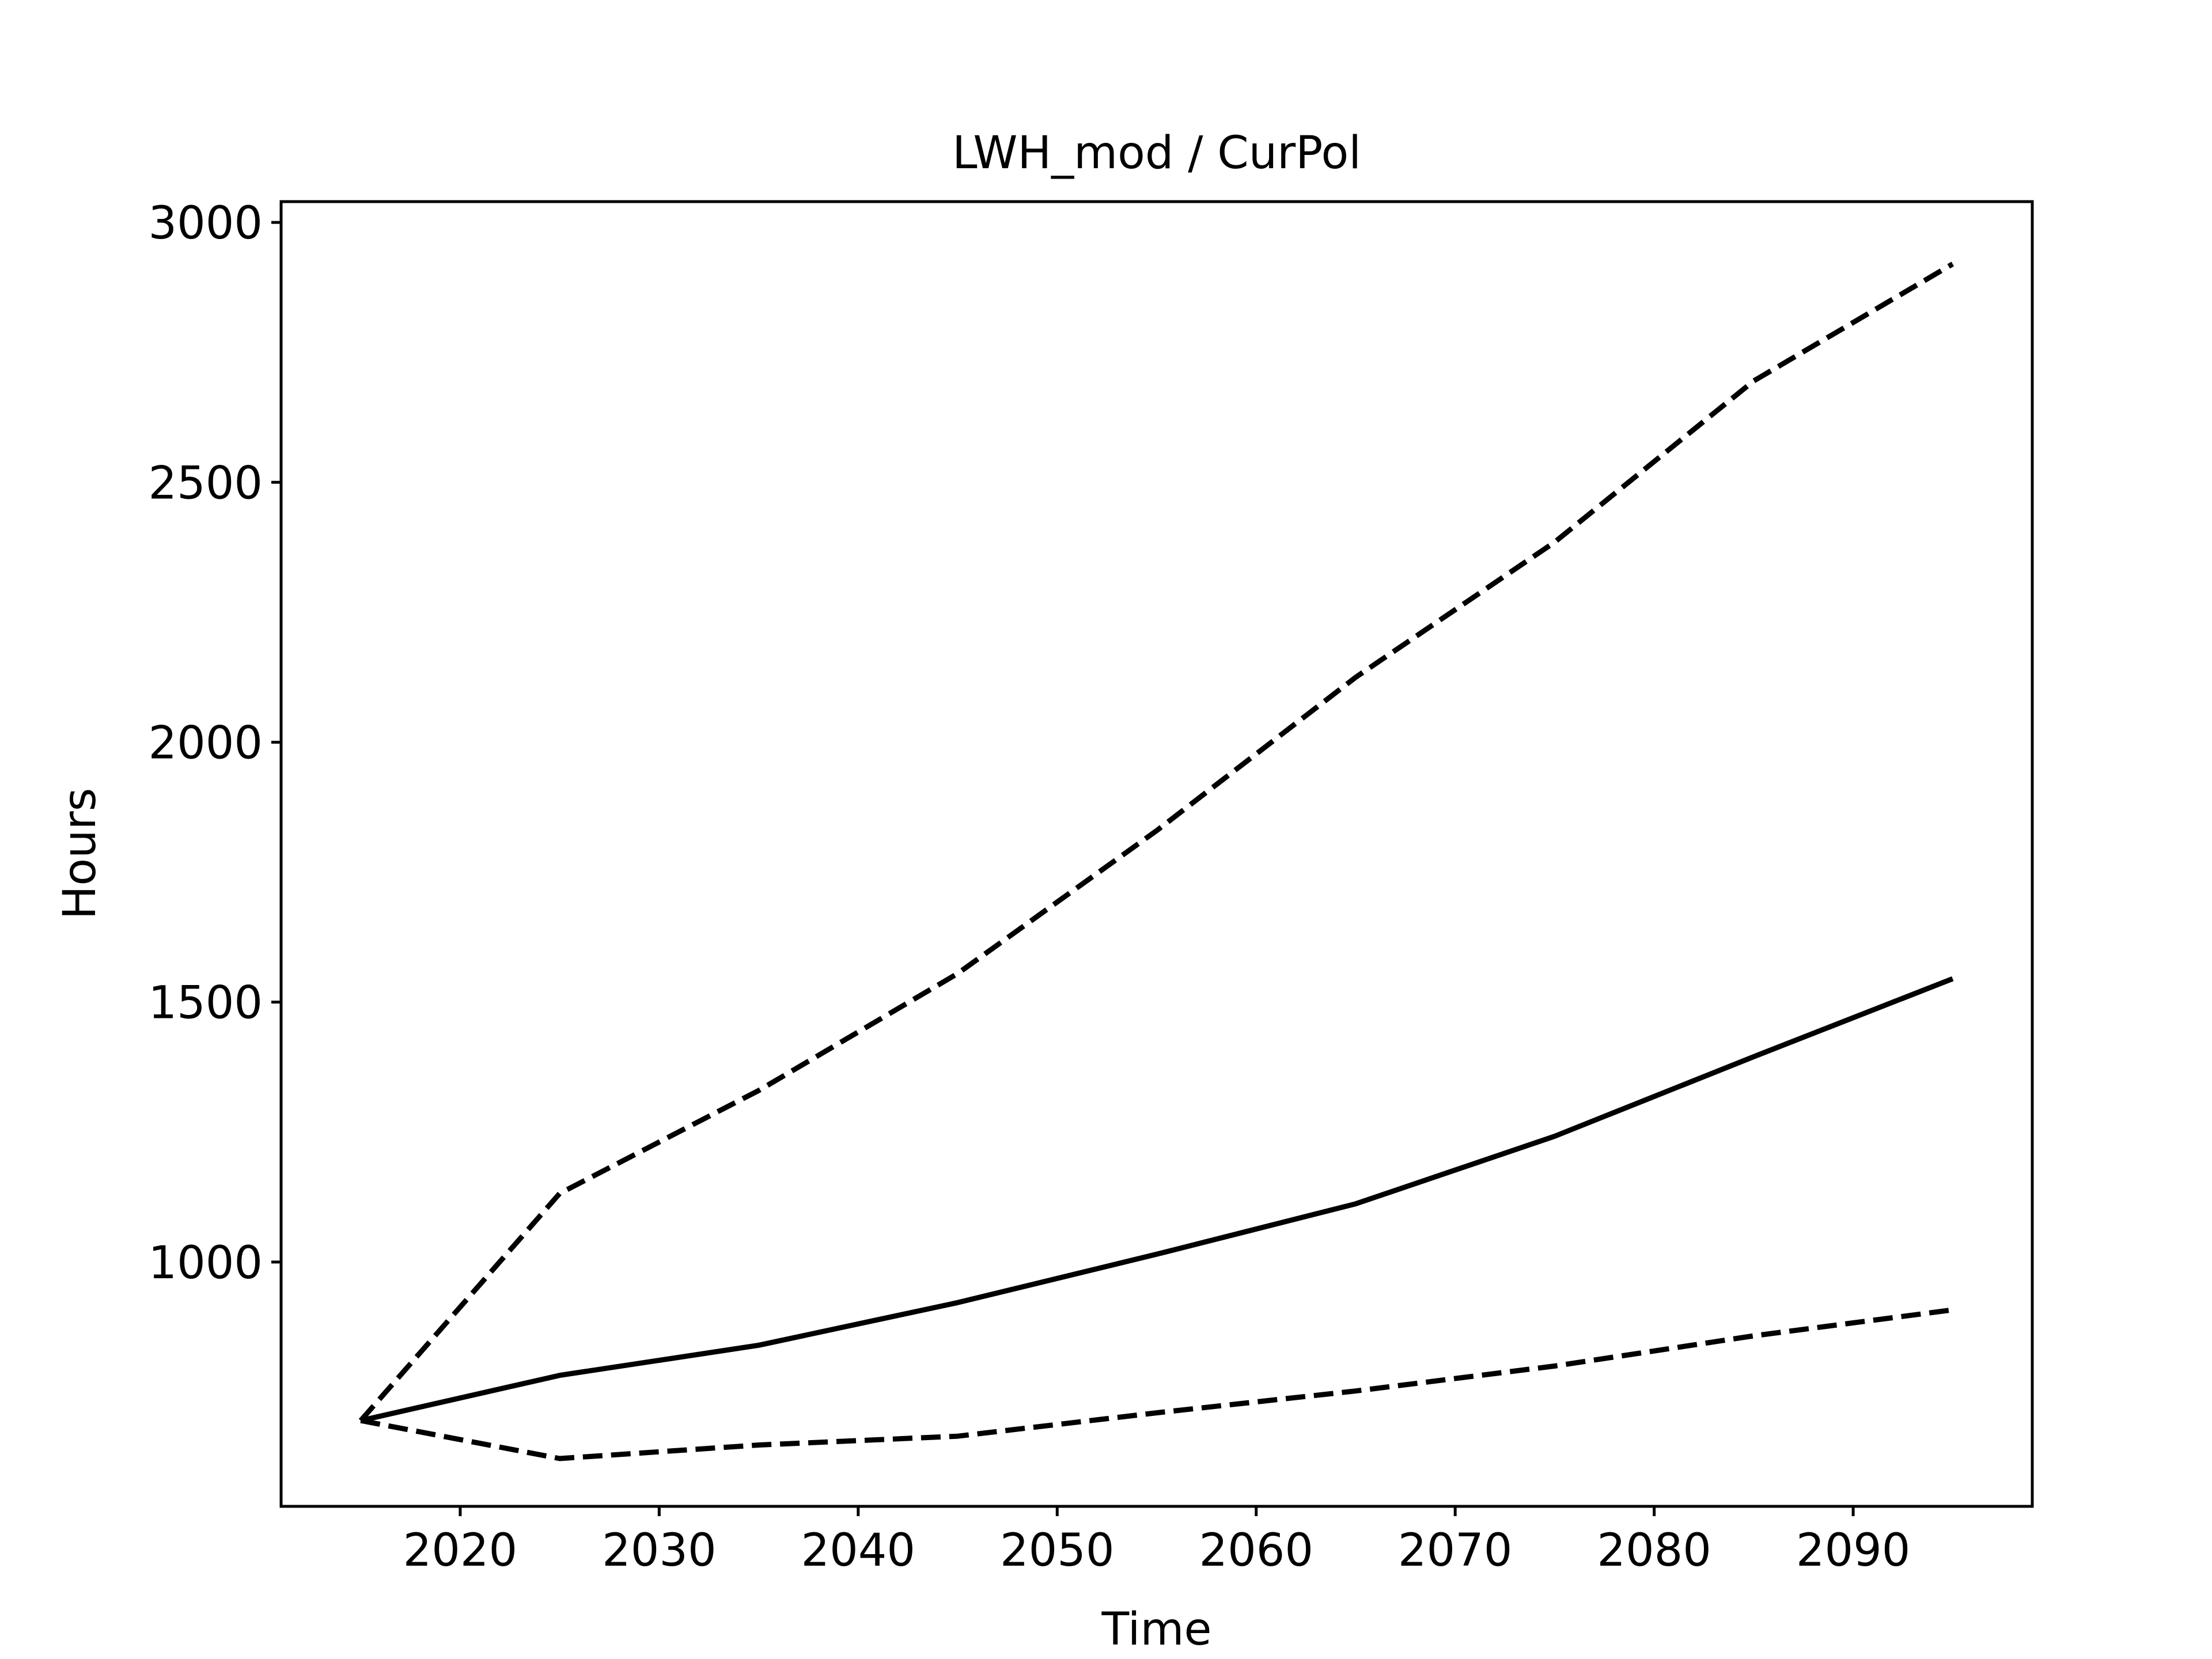 The image size is (2212, 1659). Describe the element at coordinates (205, 1003) in the screenshot. I see `y-tick-label: 1500` at that location.